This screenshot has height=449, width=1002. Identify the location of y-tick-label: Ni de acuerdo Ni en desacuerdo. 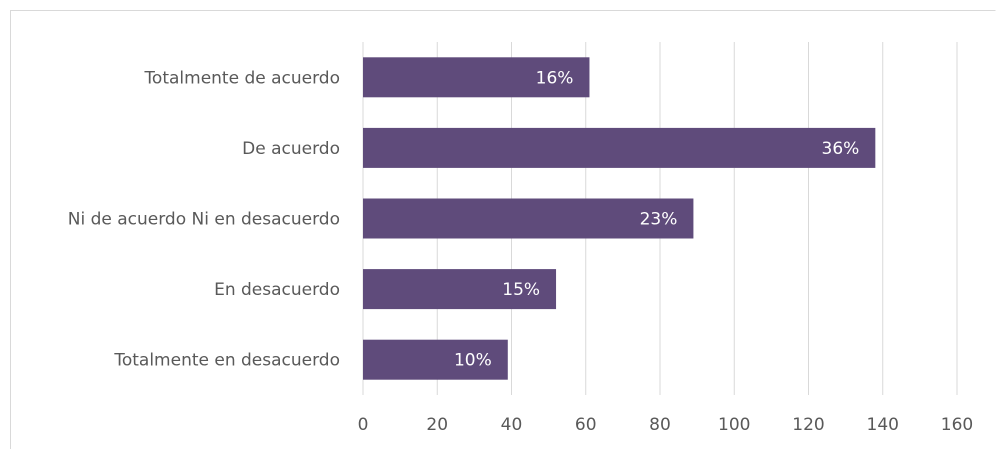
(204, 220).